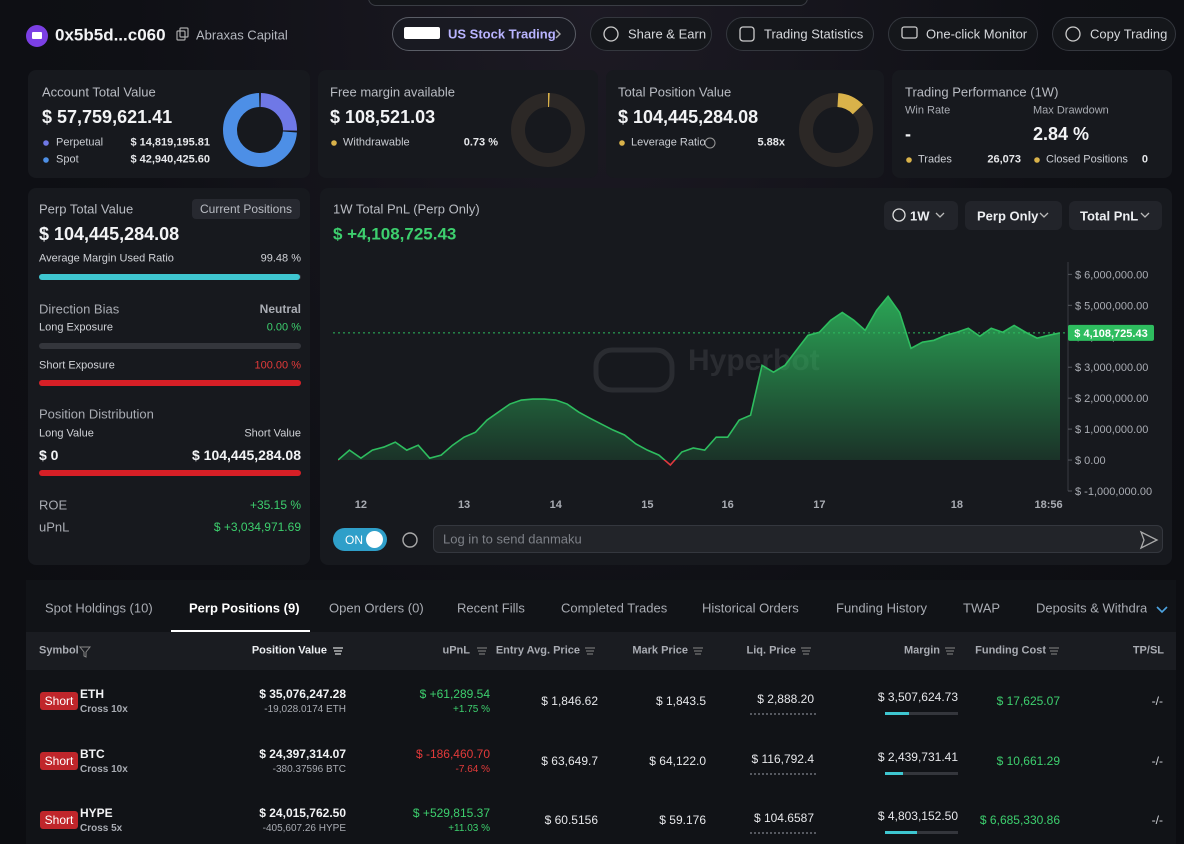  What do you see at coordinates (1008, 216) in the screenshot?
I see `dropdown-label: Perp Only` at bounding box center [1008, 216].